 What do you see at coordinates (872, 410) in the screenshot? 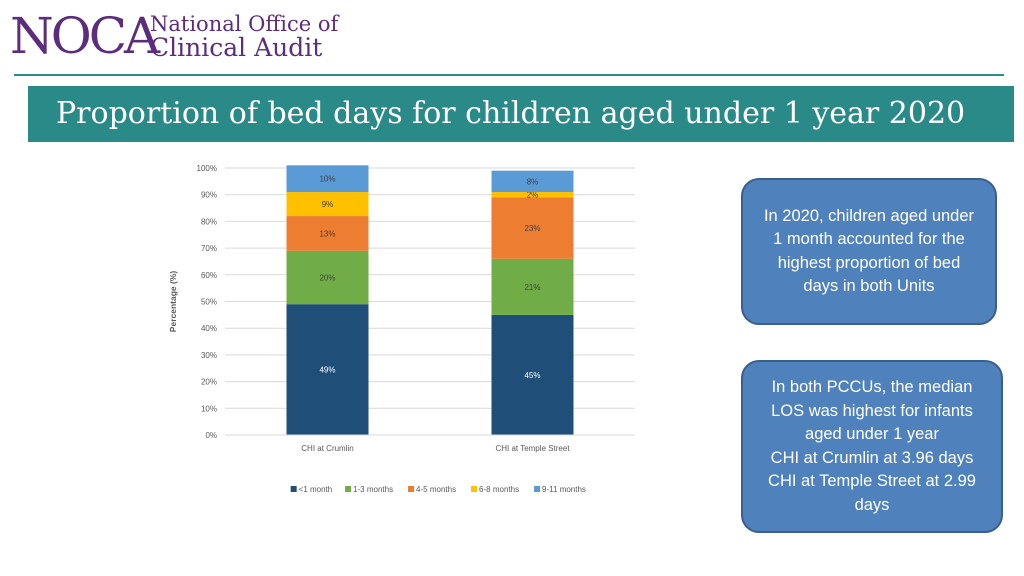
I see `callout-2-line: LOS was highest for infants` at bounding box center [872, 410].